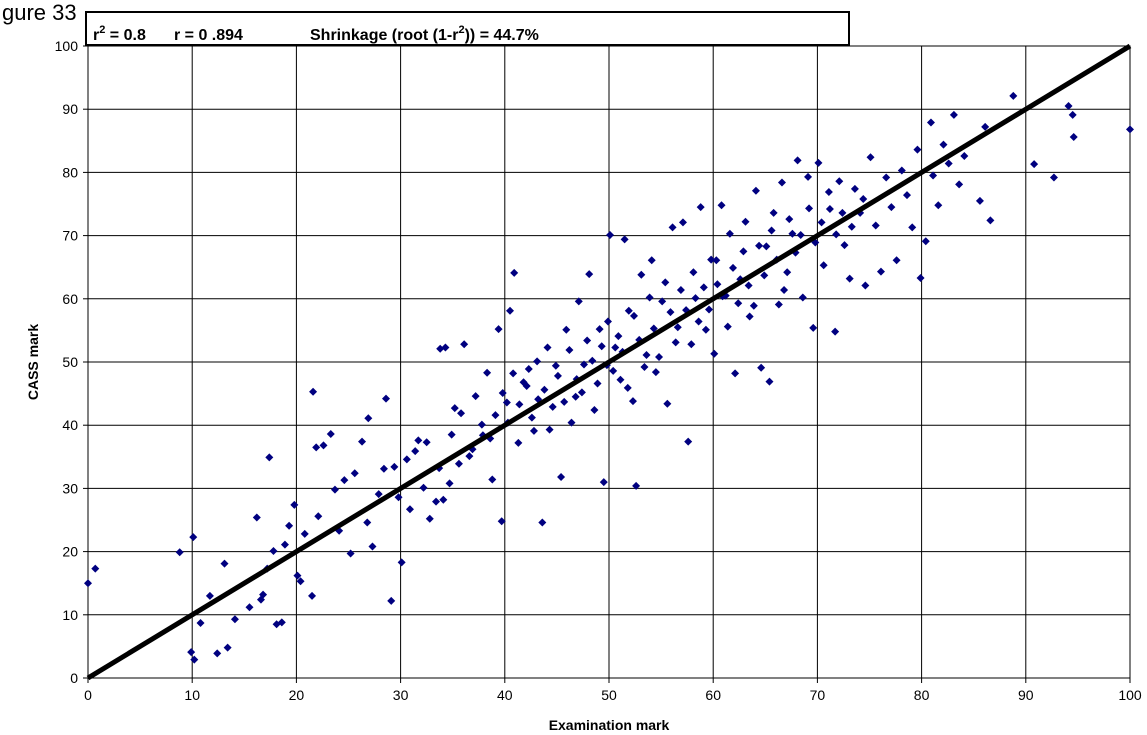 Image resolution: width=1147 pixels, height=735 pixels. What do you see at coordinates (1026, 695) in the screenshot?
I see `x-tick-label: 90` at bounding box center [1026, 695].